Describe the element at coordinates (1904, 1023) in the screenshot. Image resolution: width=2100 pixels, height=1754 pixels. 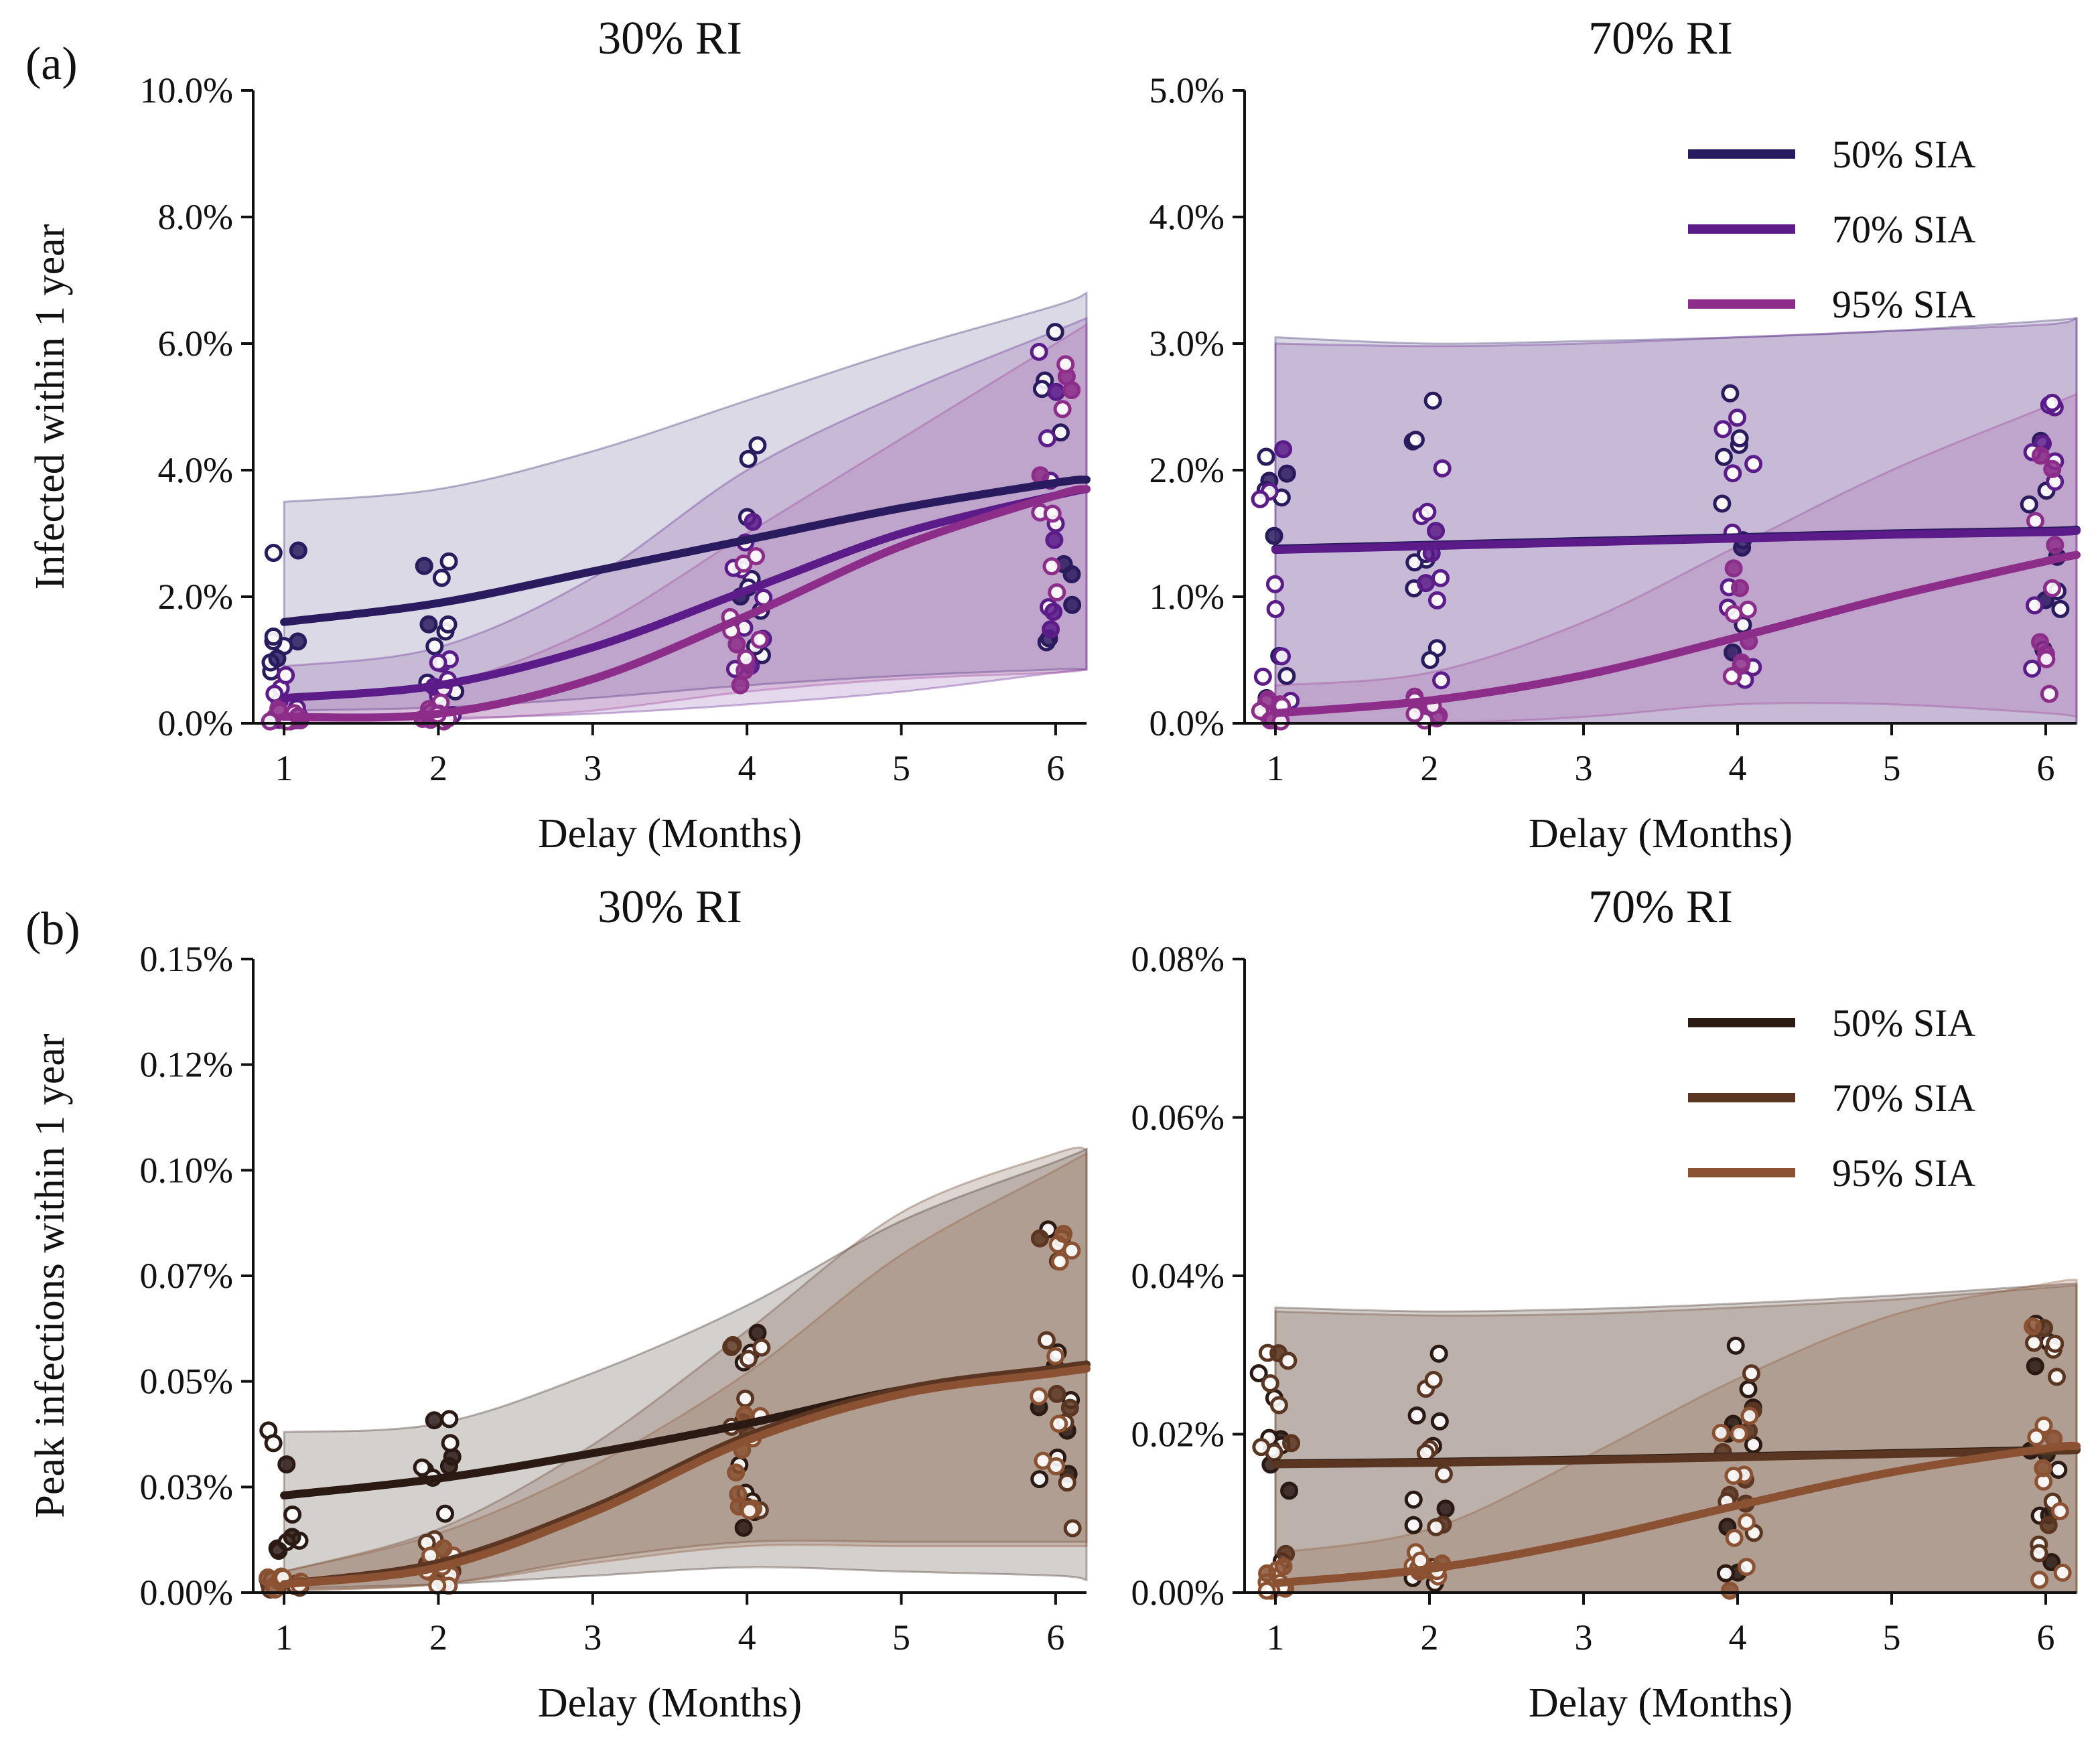
I see `legend-label: 50% SIA` at that location.